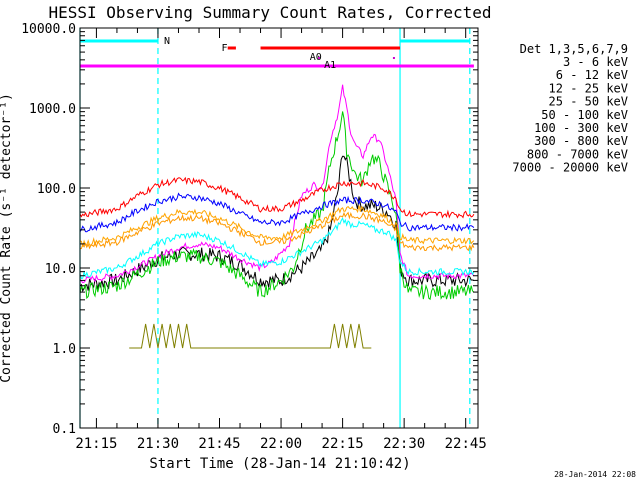 This screenshot has height=480, width=640. Describe the element at coordinates (225, 48) in the screenshot. I see `flag-label-F: F` at that location.